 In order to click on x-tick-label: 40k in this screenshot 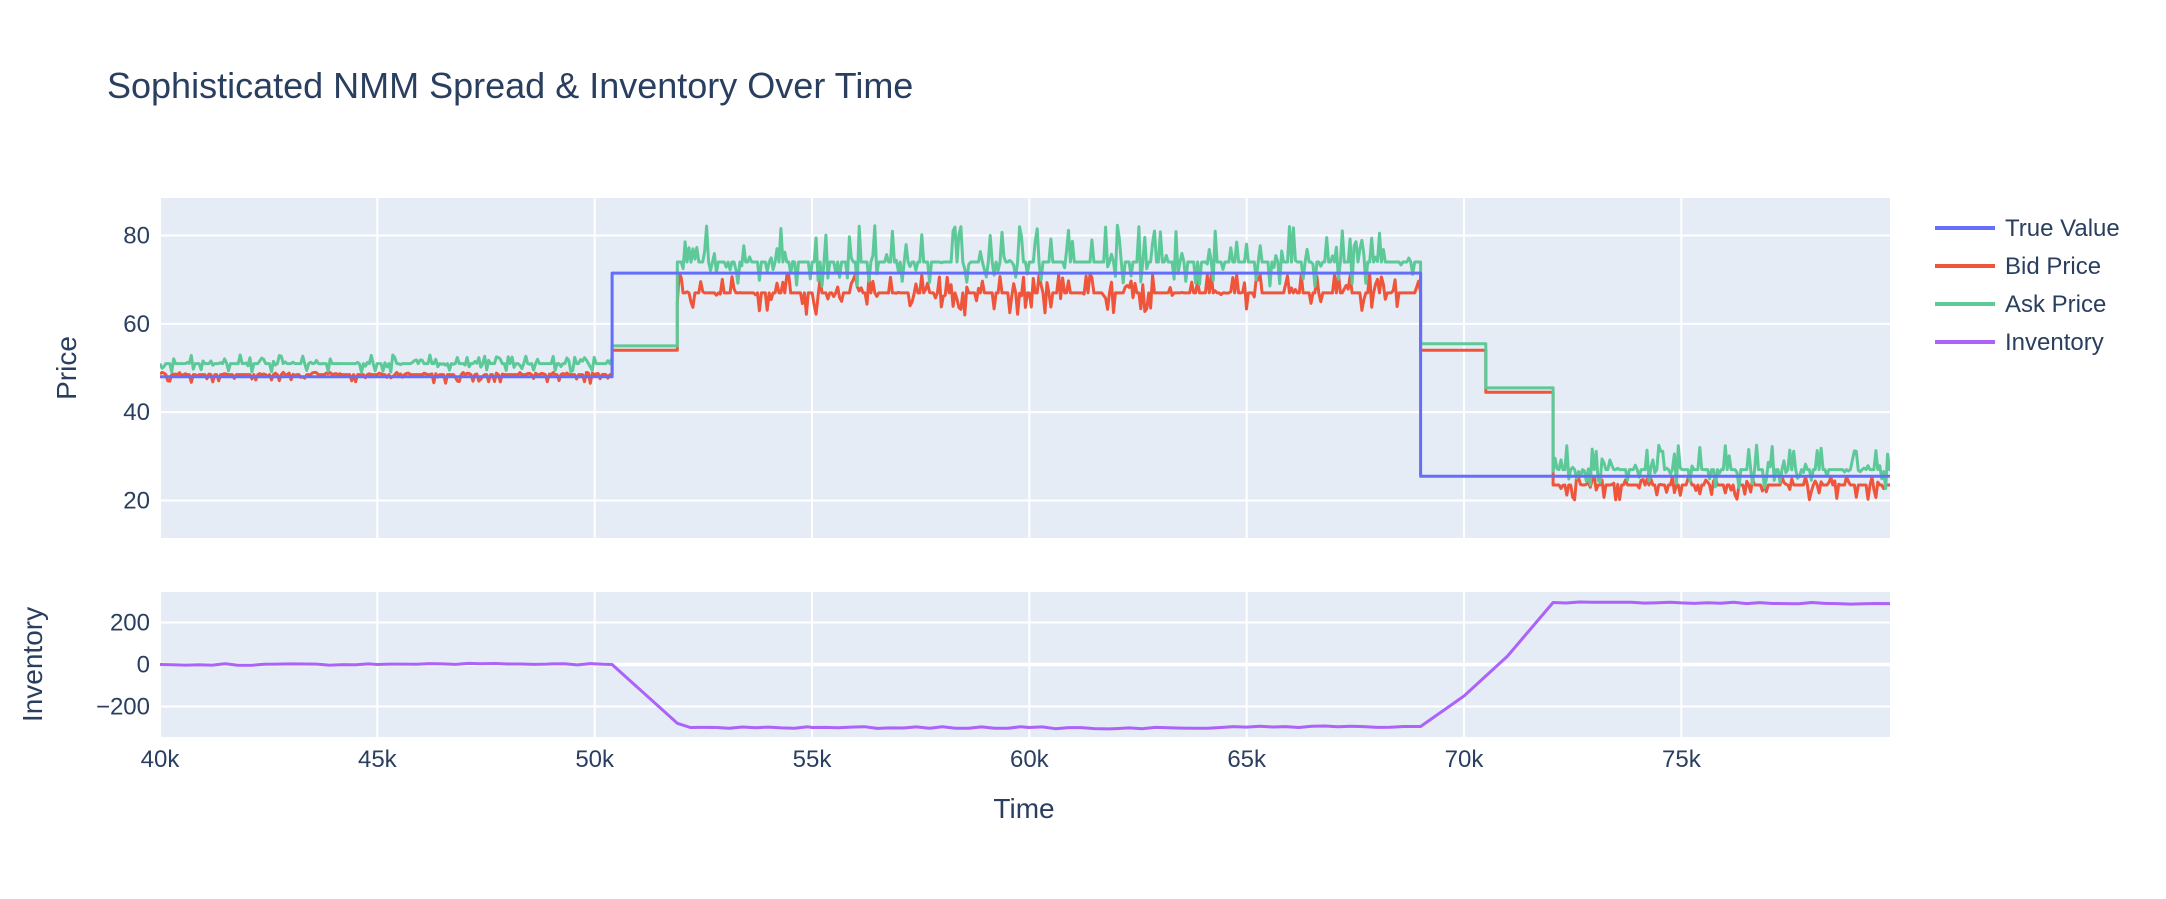, I will do `click(161, 759)`.